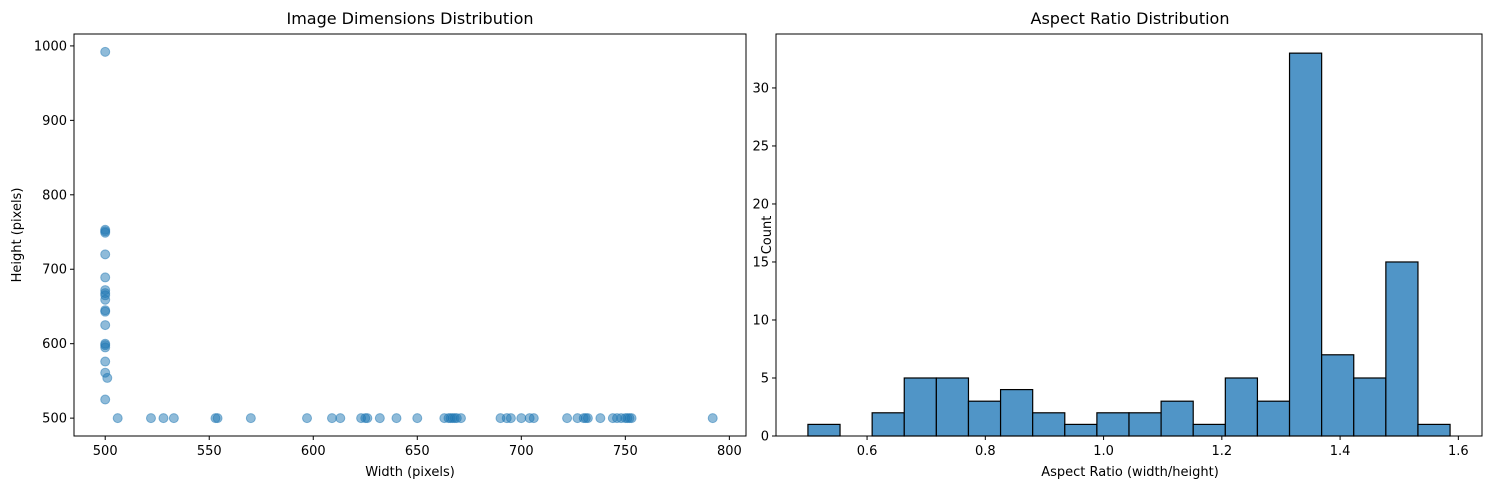 This screenshot has height=490, width=1489. What do you see at coordinates (521, 451) in the screenshot?
I see `scatter-x-tick-label: 700` at bounding box center [521, 451].